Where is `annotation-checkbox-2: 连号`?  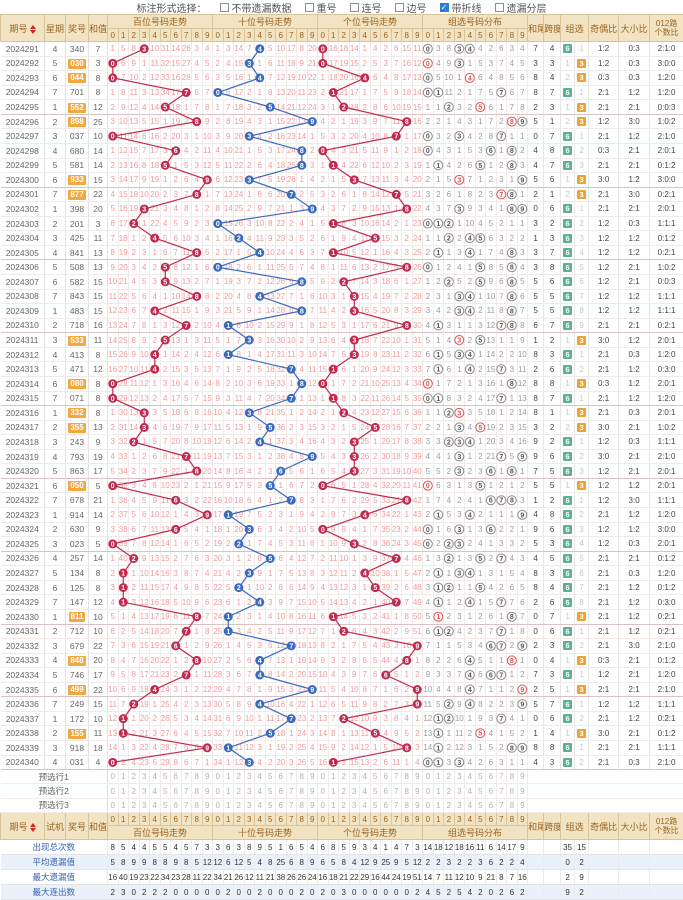 annotation-checkbox-2: 连号 is located at coordinates (366, 7).